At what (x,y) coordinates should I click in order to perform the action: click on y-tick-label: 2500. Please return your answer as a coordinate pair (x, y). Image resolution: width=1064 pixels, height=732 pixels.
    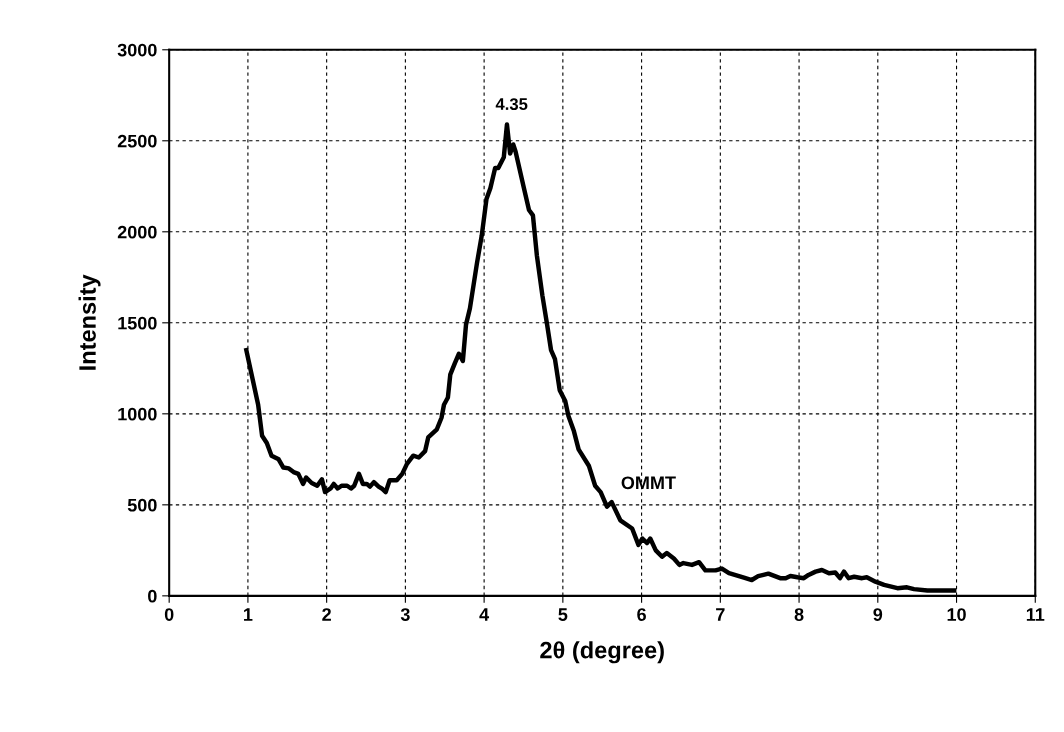
    Looking at the image, I should click on (137, 141).